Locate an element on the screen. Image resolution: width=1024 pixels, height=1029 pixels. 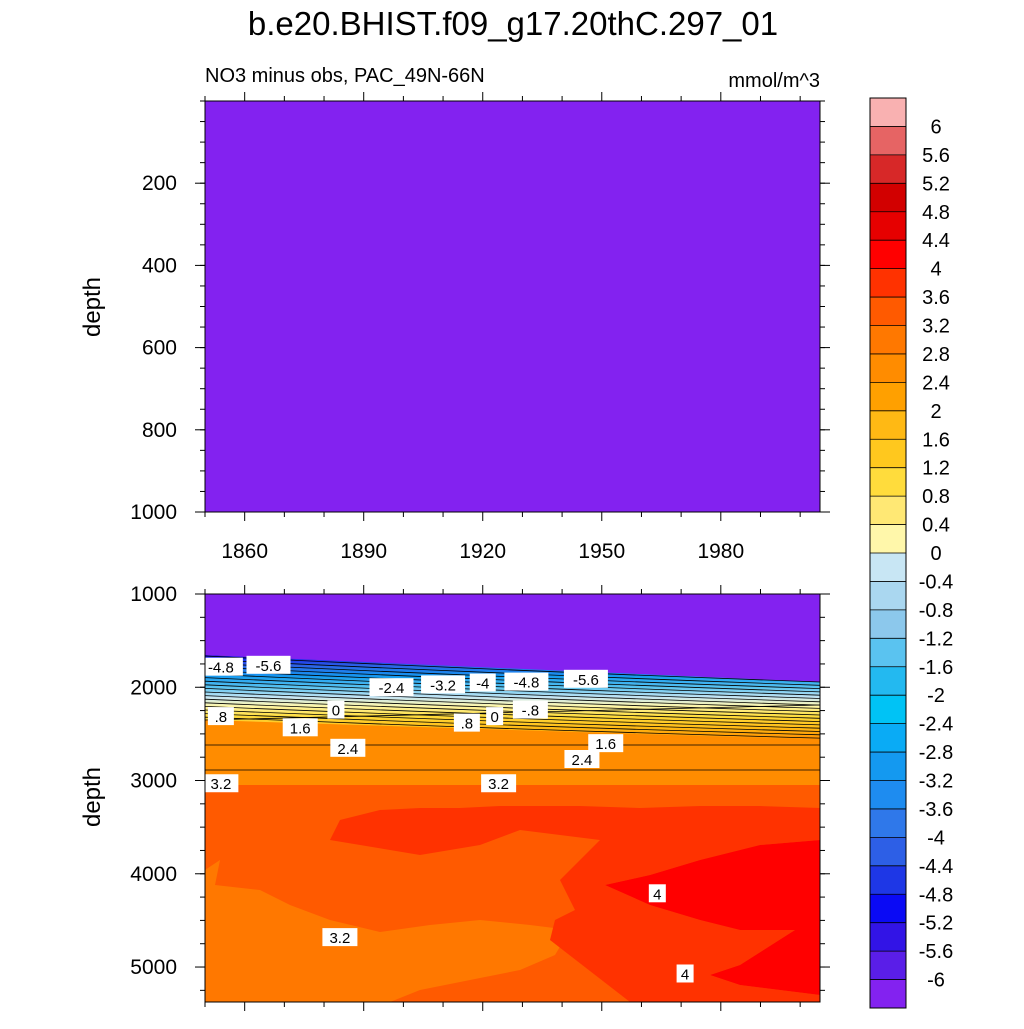
contour-label: -2.4 is located at coordinates (391, 687).